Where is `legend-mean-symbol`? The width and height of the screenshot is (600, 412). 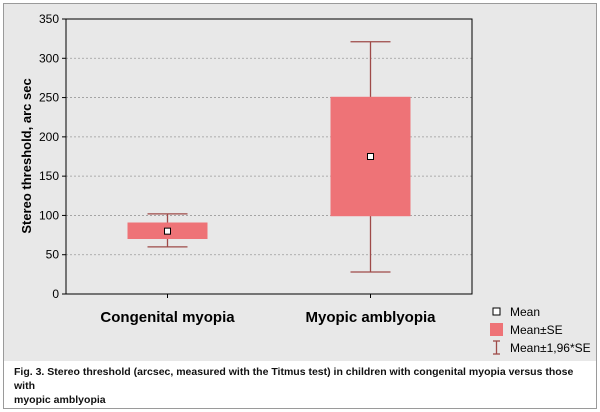 legend-mean-symbol is located at coordinates (496, 311).